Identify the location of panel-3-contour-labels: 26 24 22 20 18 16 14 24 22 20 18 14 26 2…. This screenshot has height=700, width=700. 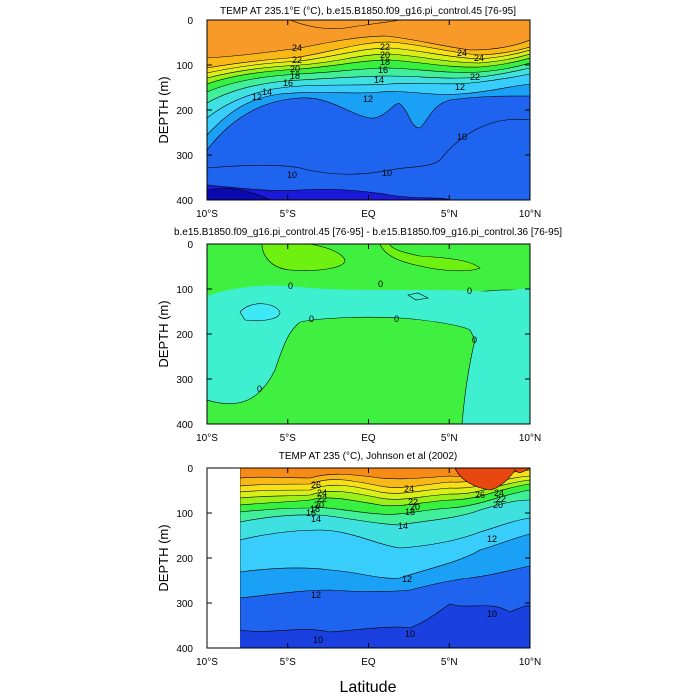
(406, 562).